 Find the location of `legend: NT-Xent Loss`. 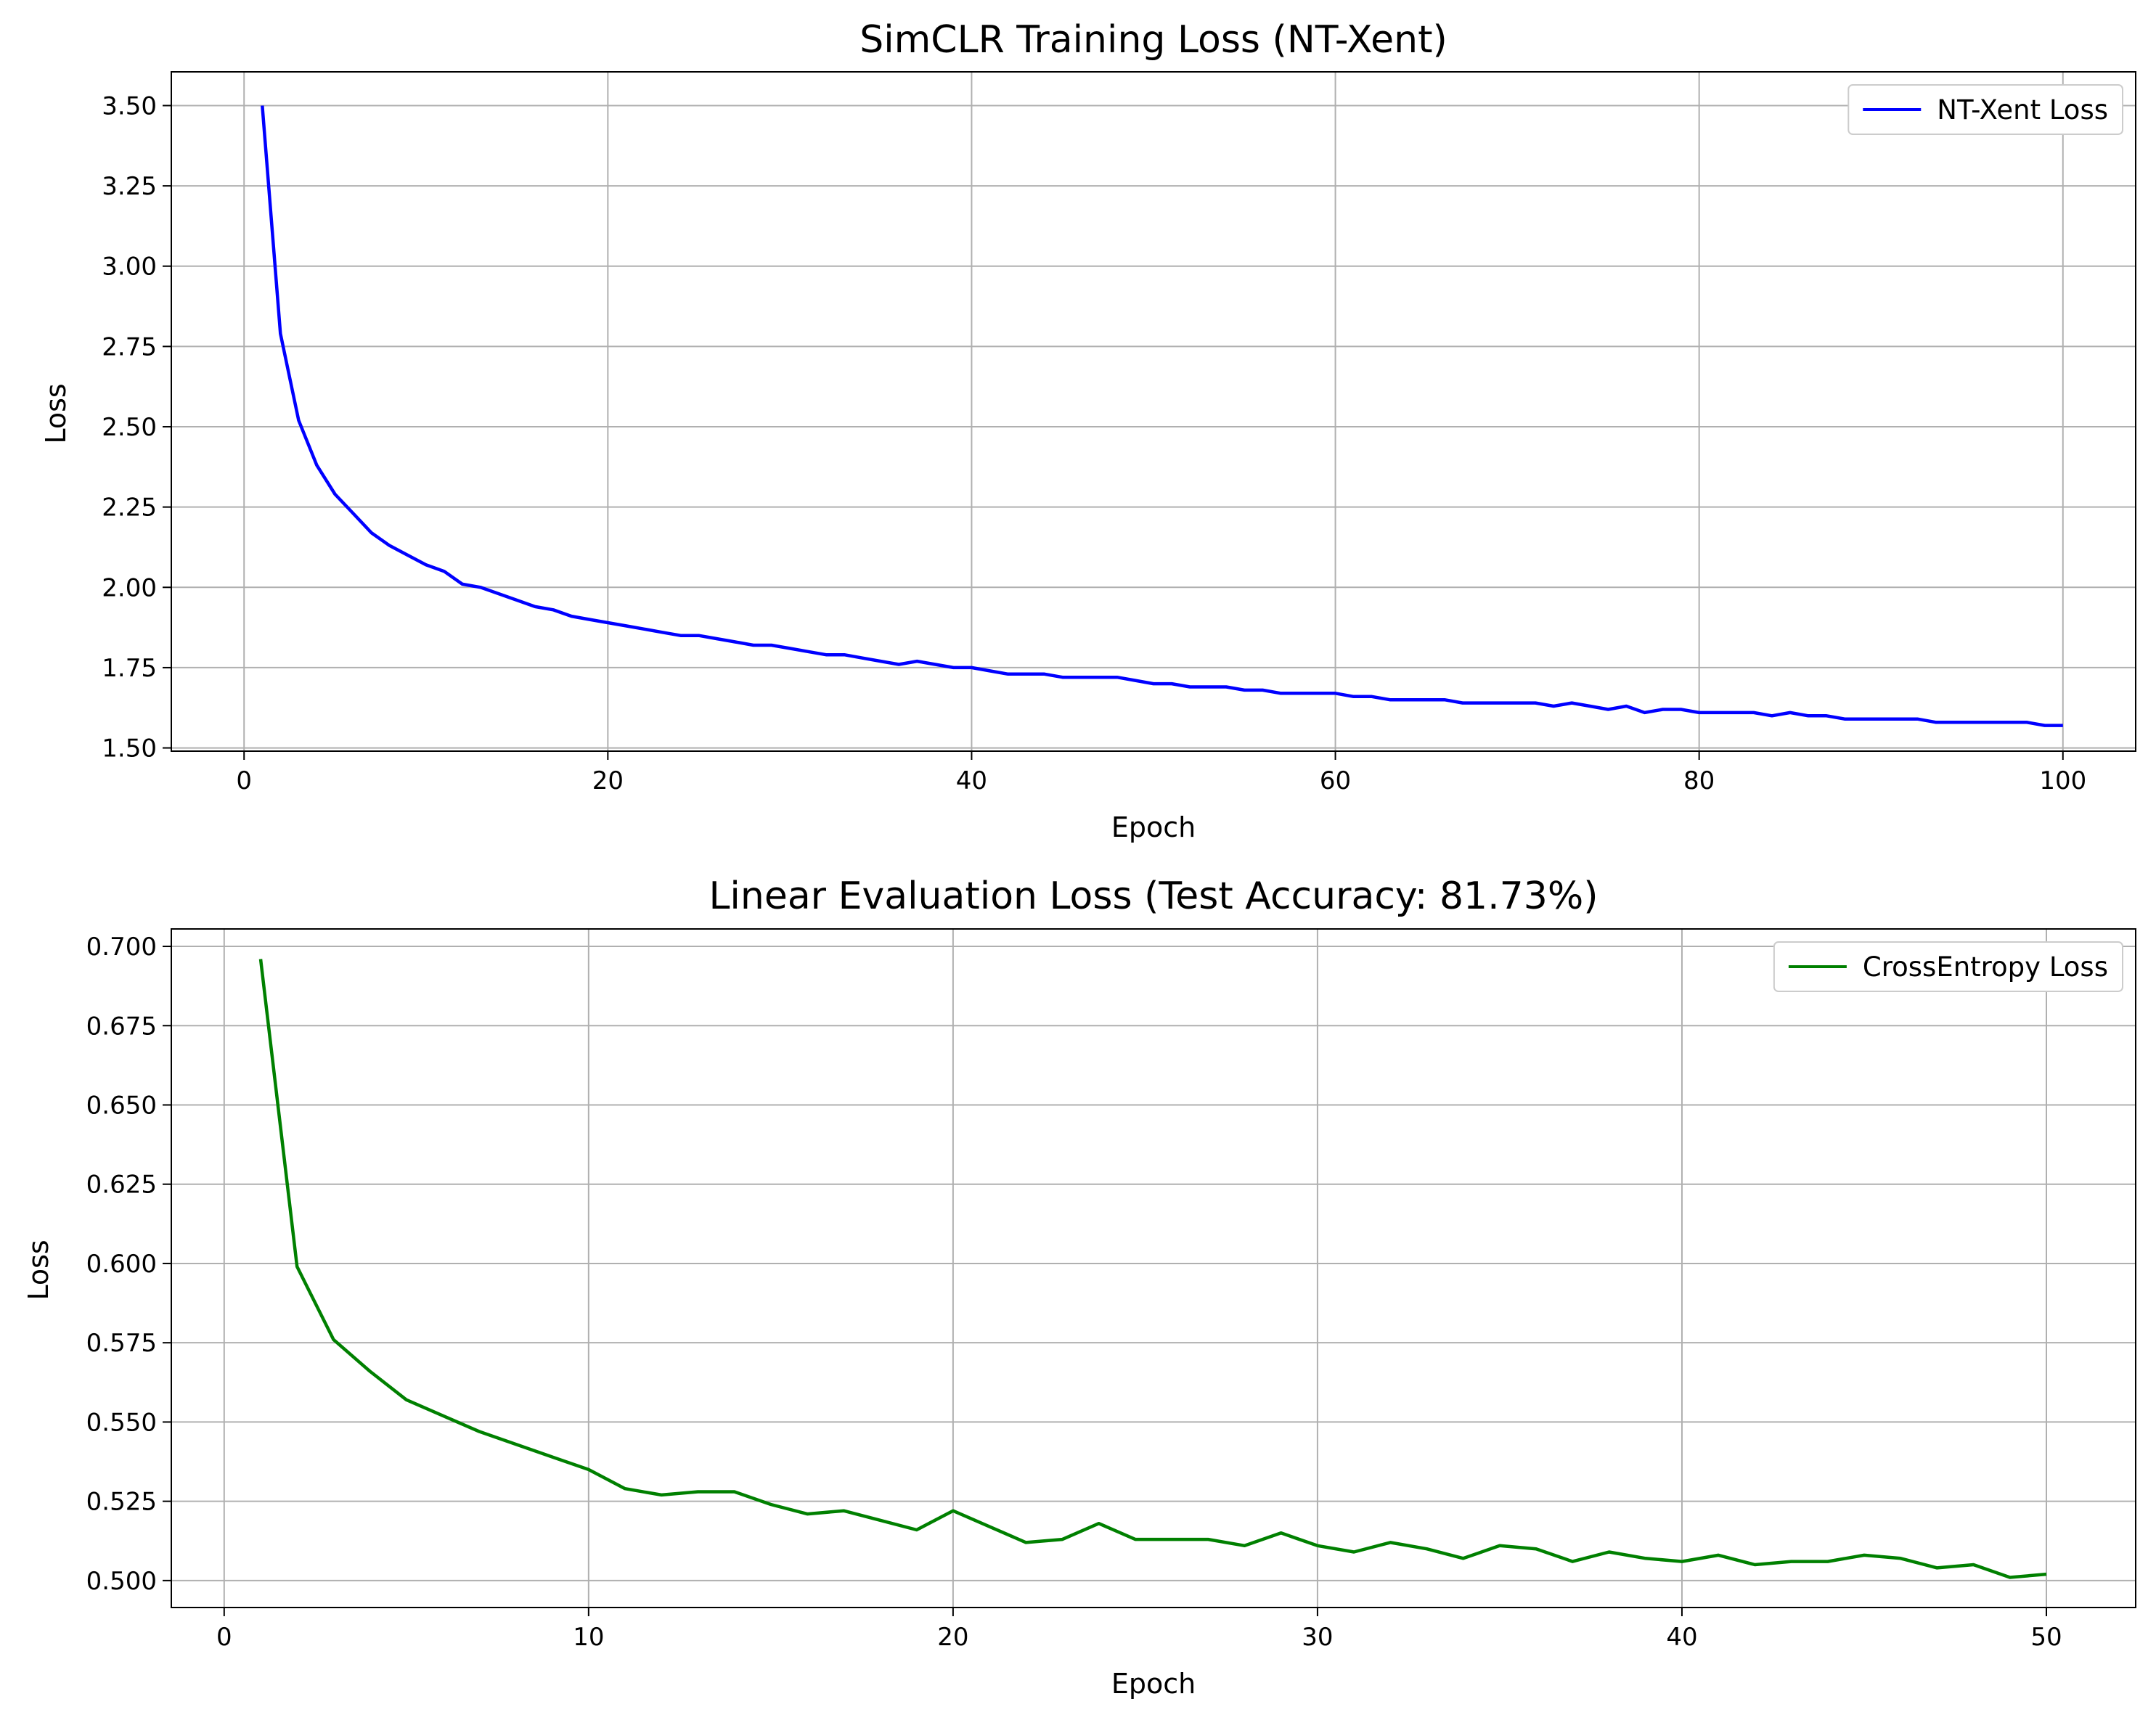

legend: NT-Xent Loss is located at coordinates (1985, 109).